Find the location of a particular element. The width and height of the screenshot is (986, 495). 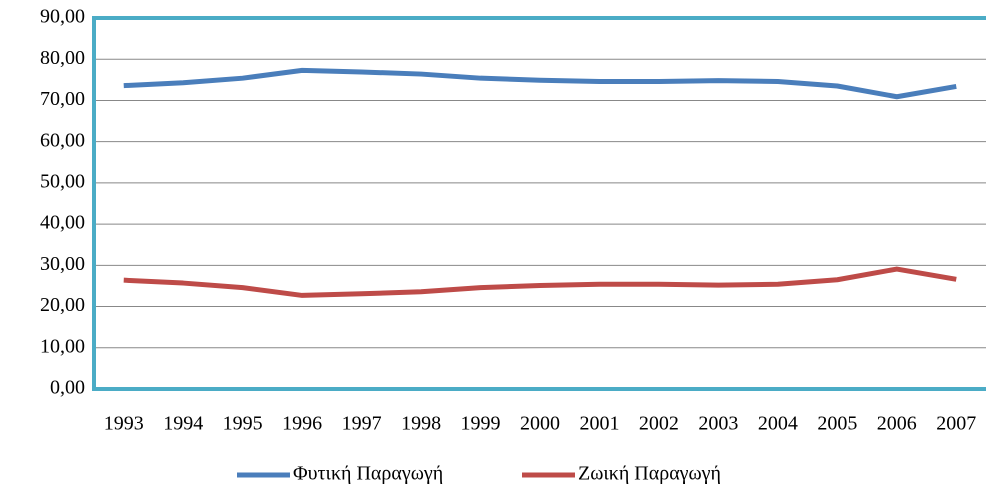

x-tick-label: 1994 is located at coordinates (183, 424).